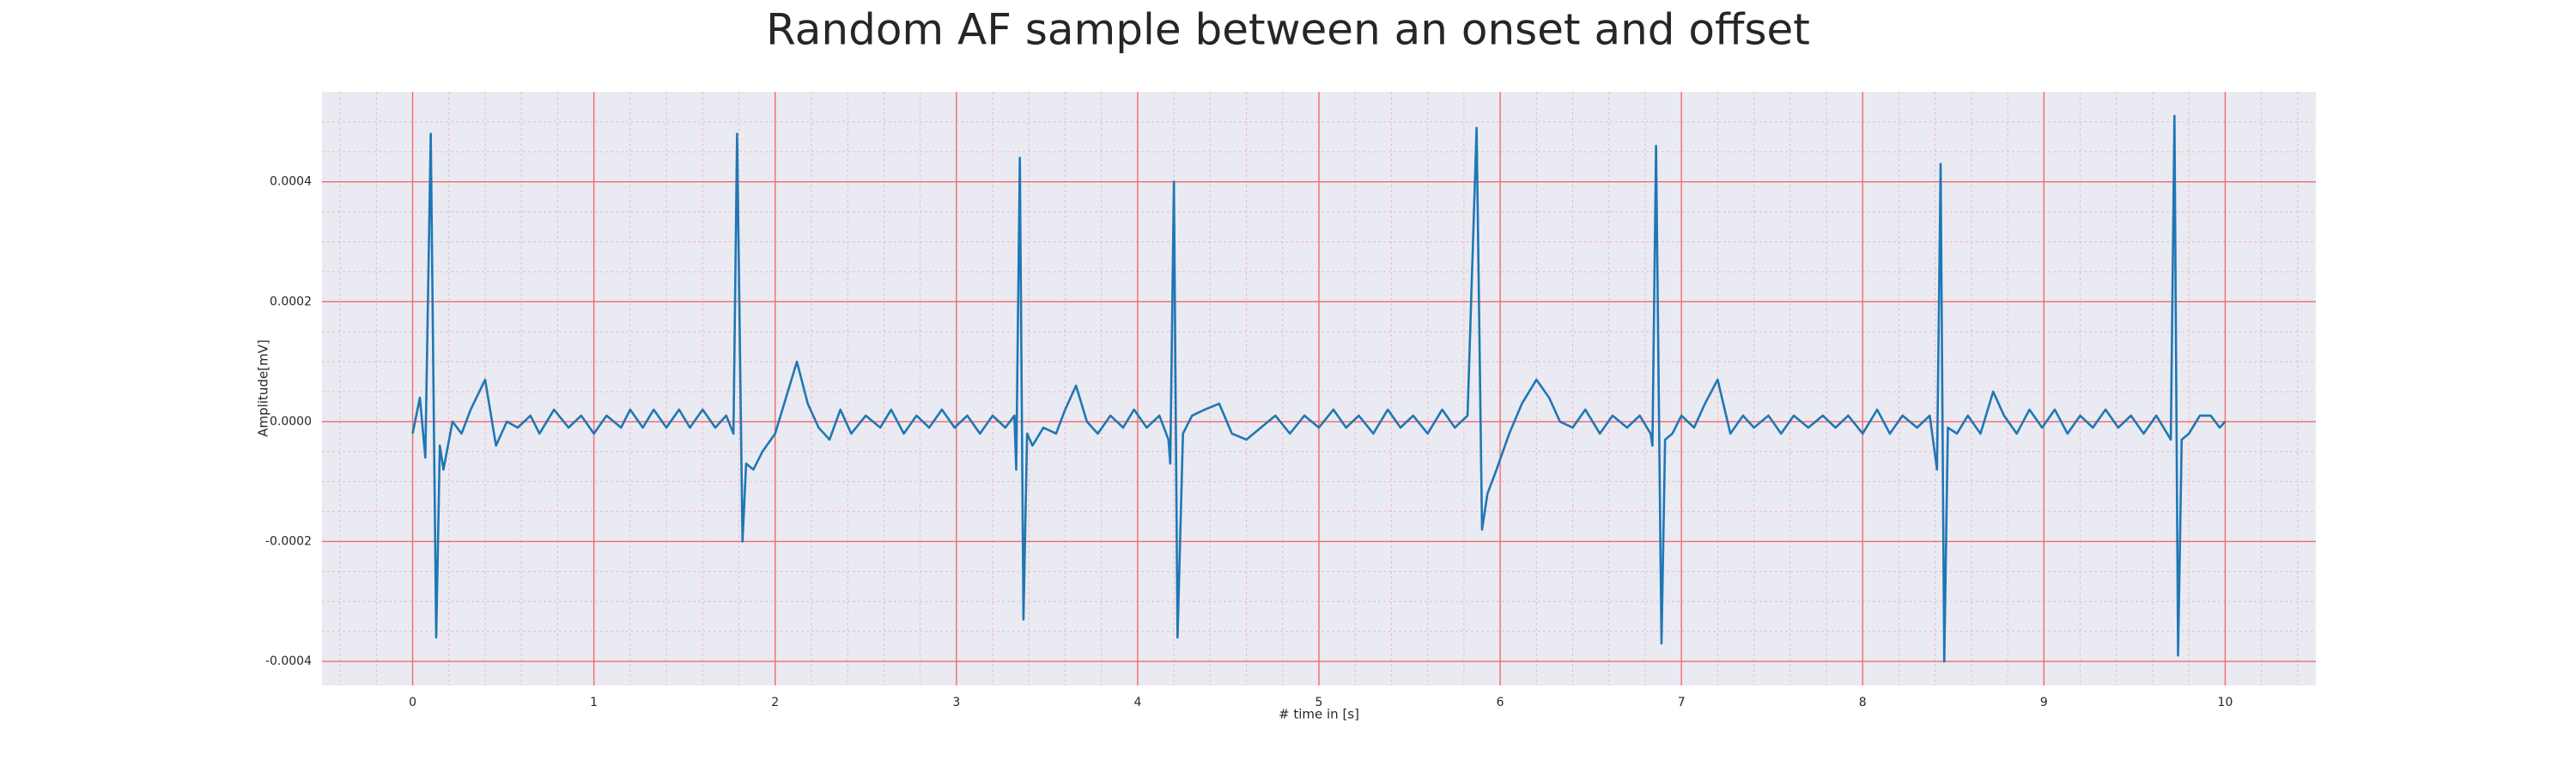 The height and width of the screenshot is (773, 2576). I want to click on x-tick-label: 4, so click(1137, 702).